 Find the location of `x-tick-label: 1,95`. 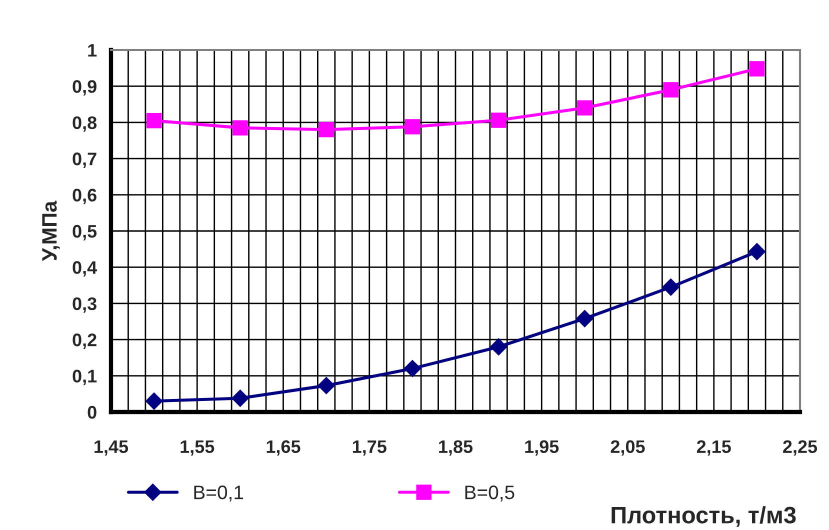

x-tick-label: 1,95 is located at coordinates (542, 448).